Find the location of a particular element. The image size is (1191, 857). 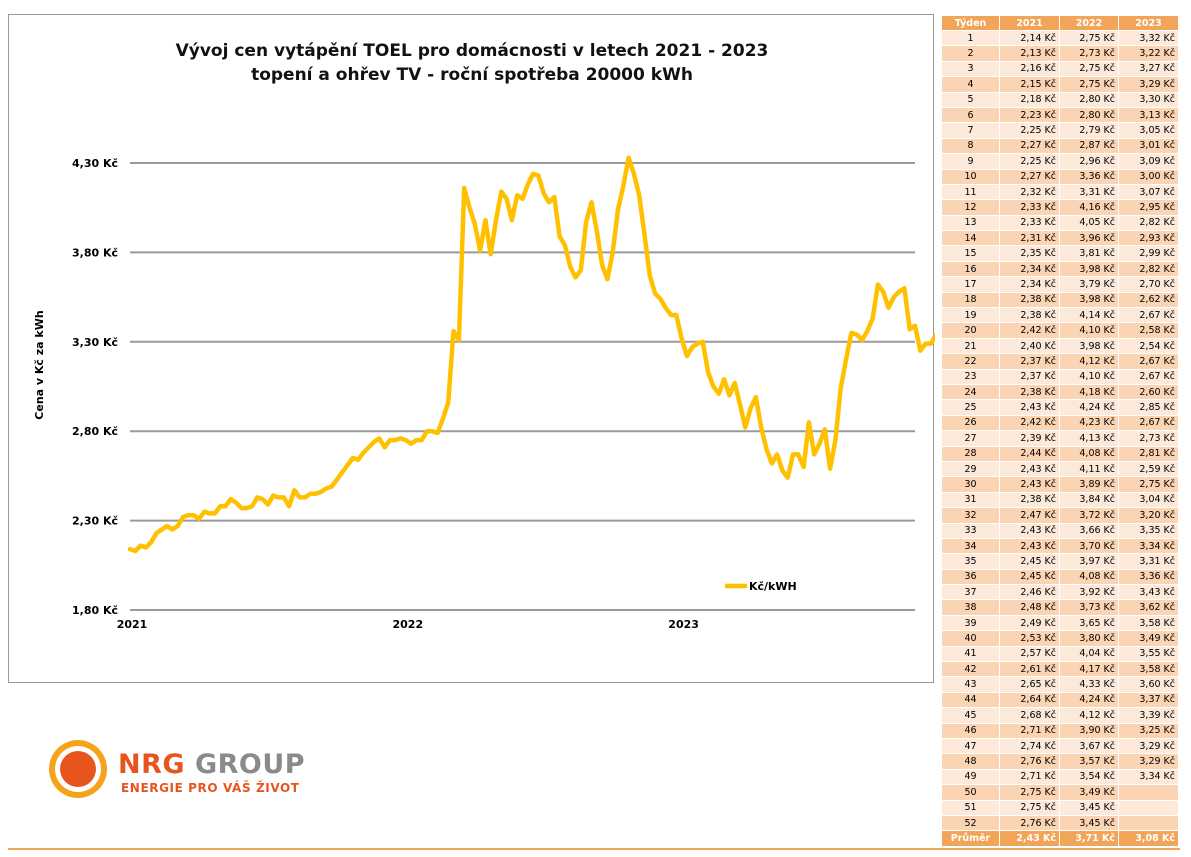

table-row: 41 2,57 Kč 4,04 Kč 3,55 Kč is located at coordinates (1060, 654).